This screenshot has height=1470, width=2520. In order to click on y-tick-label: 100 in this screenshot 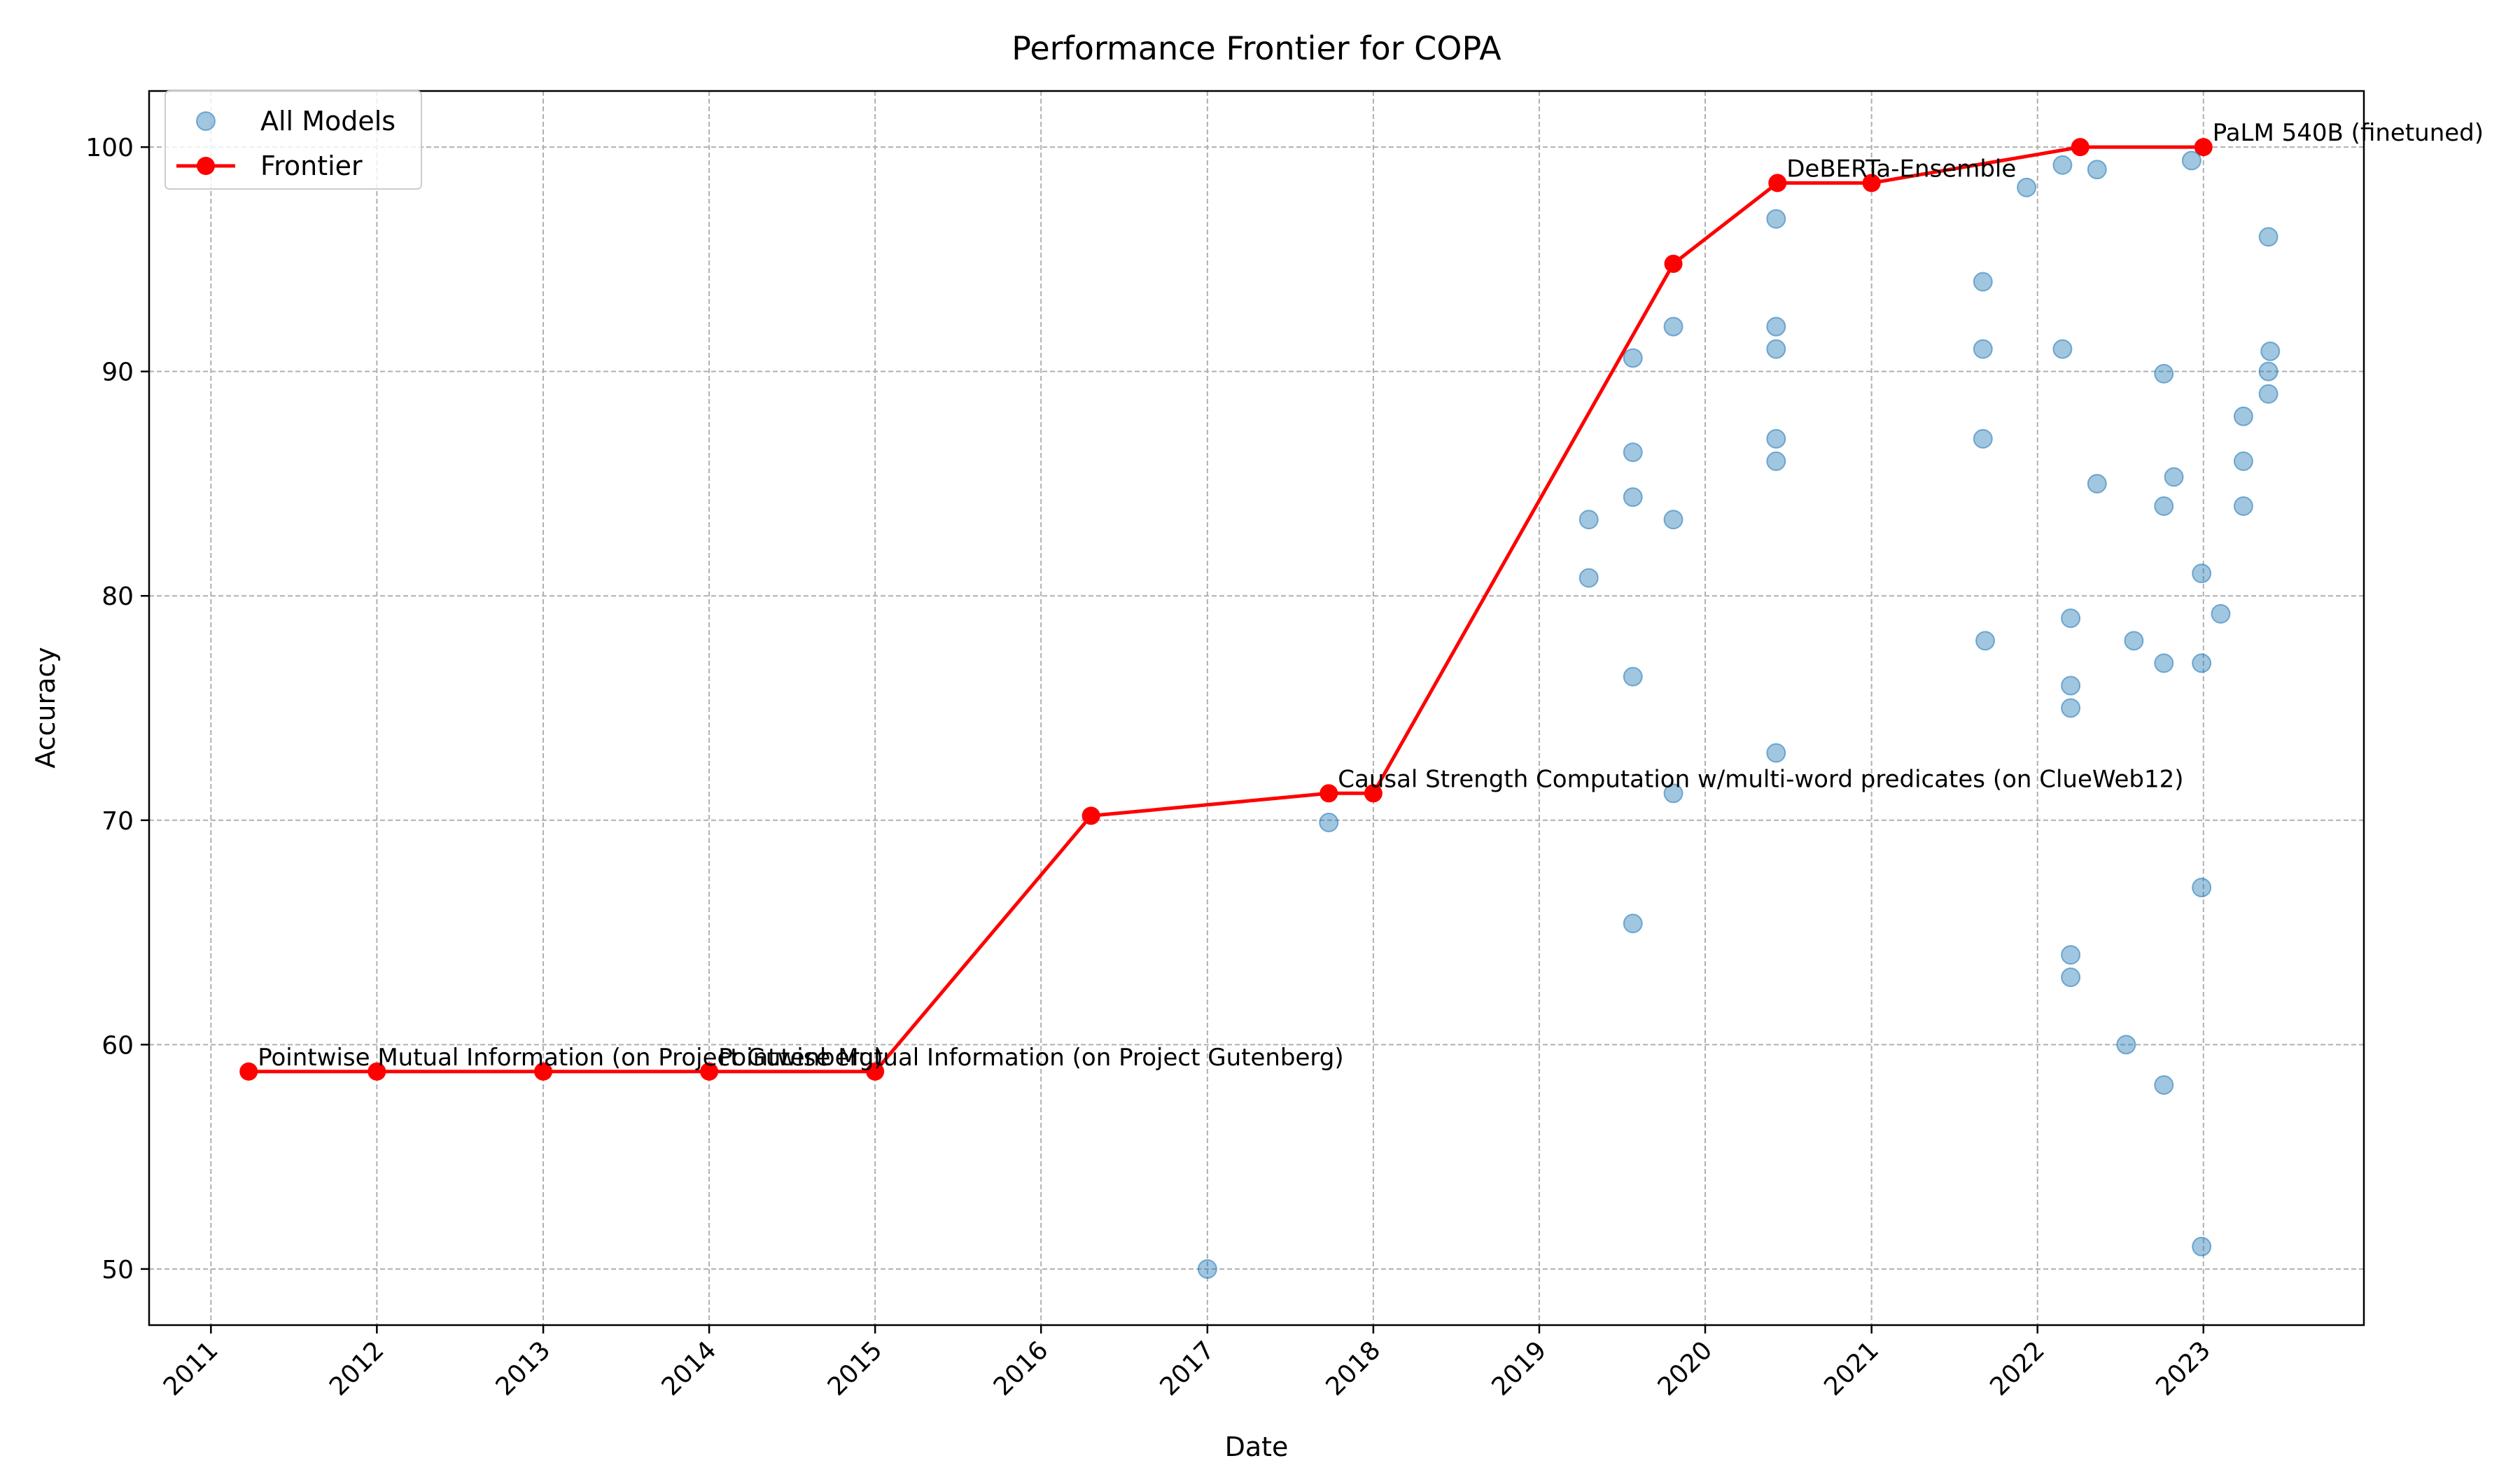, I will do `click(109, 148)`.